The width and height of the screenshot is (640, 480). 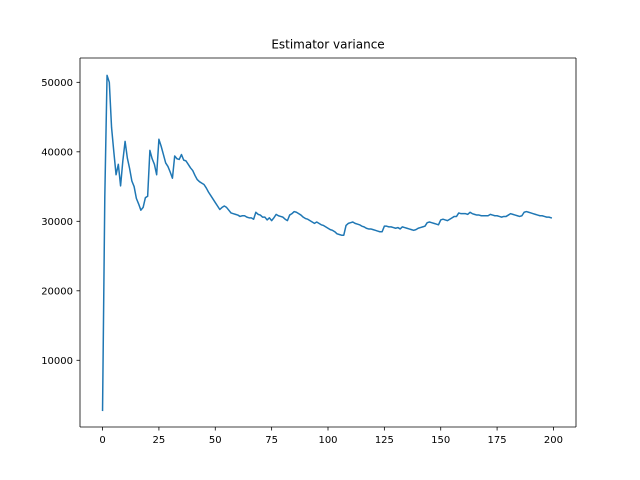 I want to click on y-tick-label: 10000, so click(x=57, y=361).